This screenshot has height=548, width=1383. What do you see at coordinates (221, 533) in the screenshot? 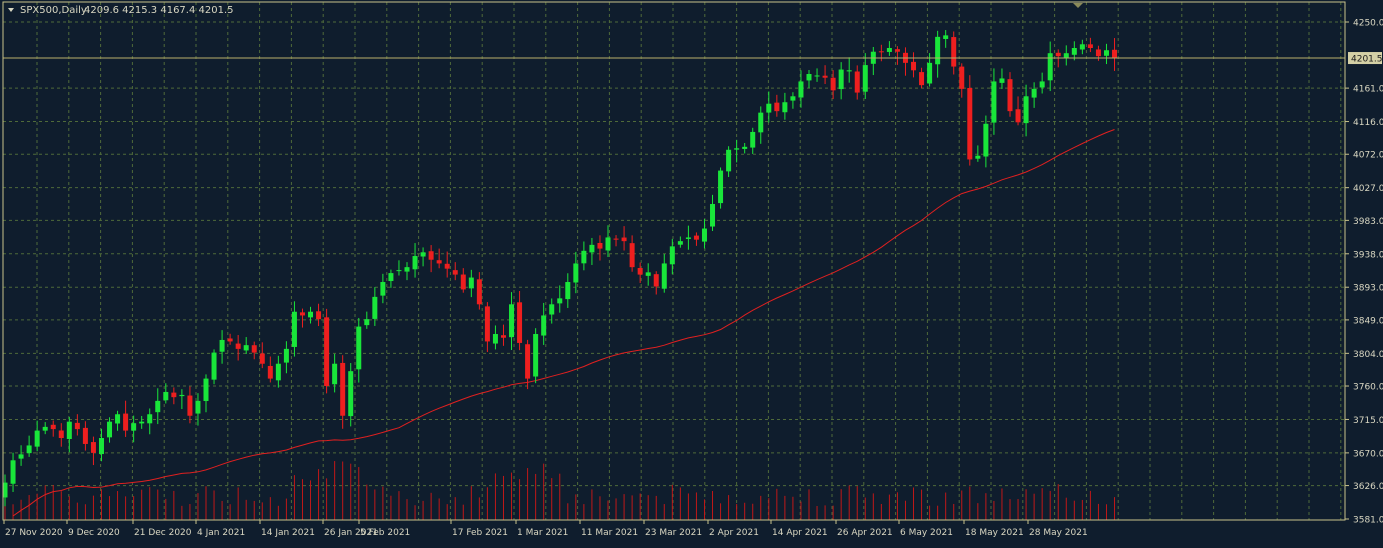
I see `x-tick-label: 4 Jan 2021` at bounding box center [221, 533].